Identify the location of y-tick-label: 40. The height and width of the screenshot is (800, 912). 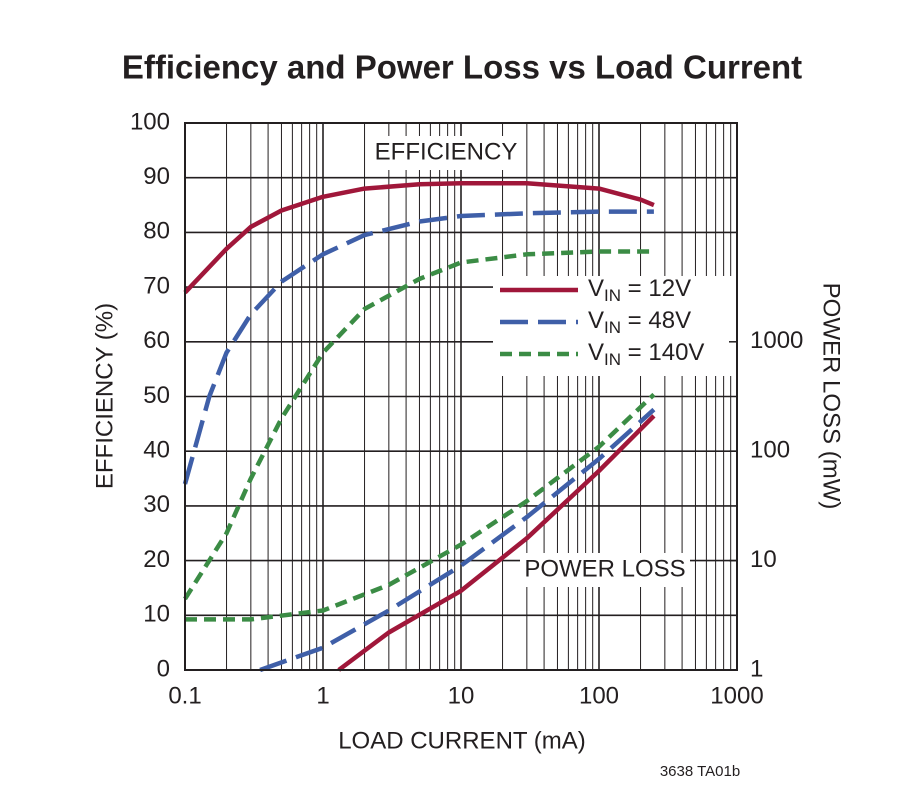
(156, 450).